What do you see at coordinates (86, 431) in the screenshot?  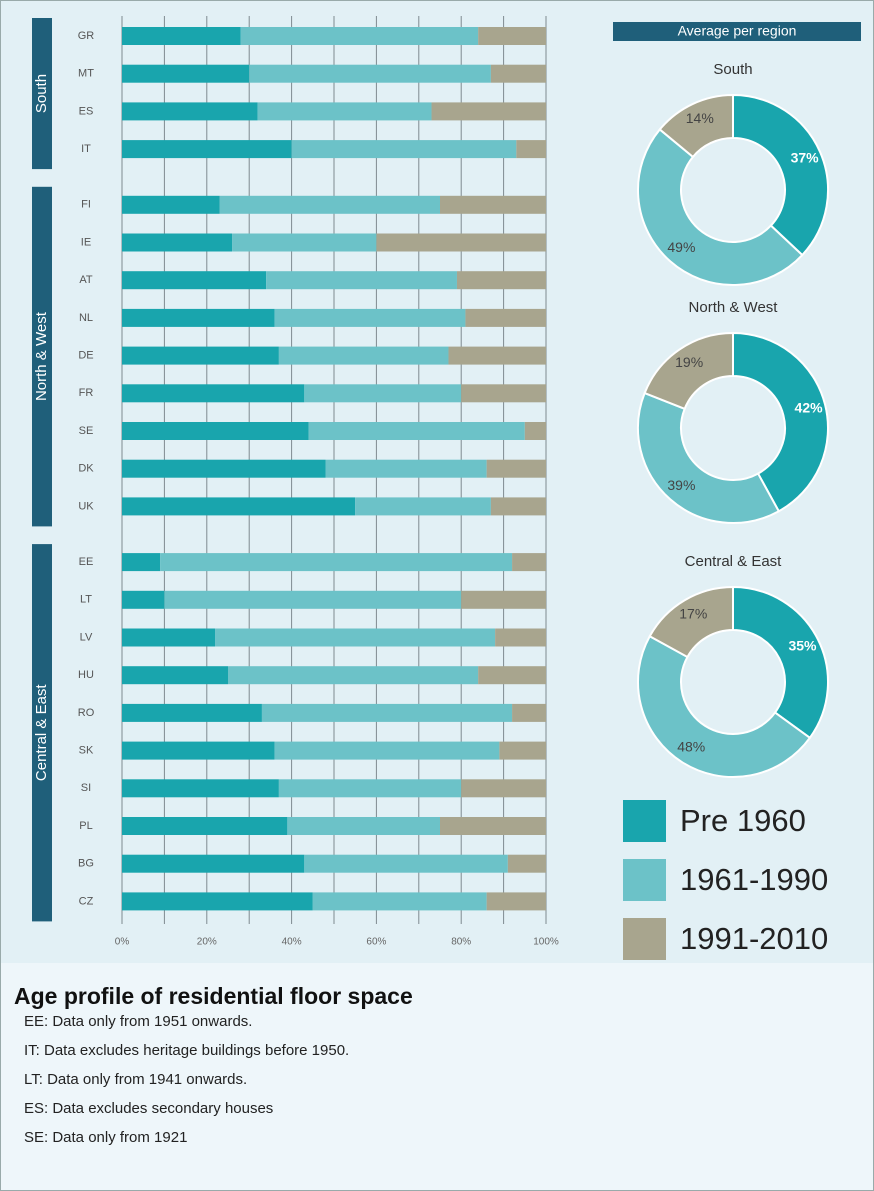 I see `y-tick-label: SE` at bounding box center [86, 431].